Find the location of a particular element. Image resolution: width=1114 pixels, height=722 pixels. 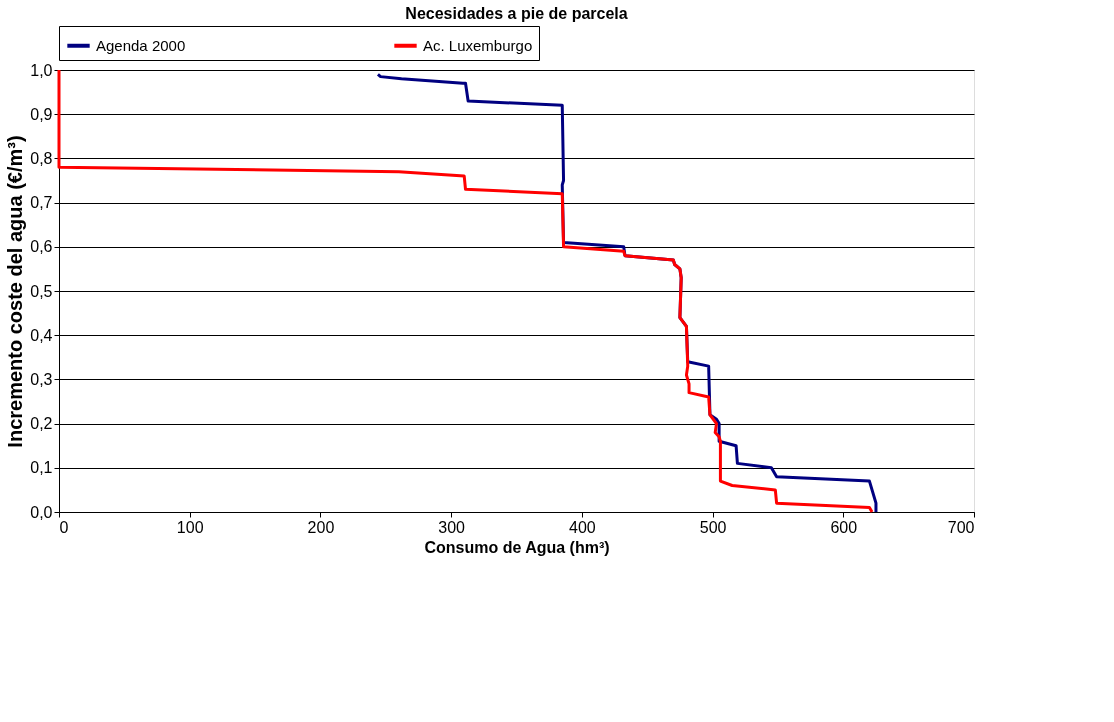

chart-title: Necesidades a pie de parcela is located at coordinates (516, 13).